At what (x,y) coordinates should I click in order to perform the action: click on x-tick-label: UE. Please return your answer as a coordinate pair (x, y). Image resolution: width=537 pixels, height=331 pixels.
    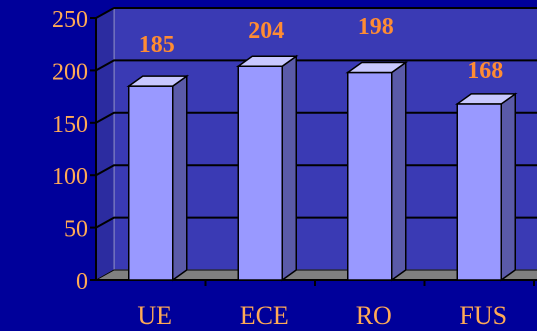
    Looking at the image, I should click on (154, 315).